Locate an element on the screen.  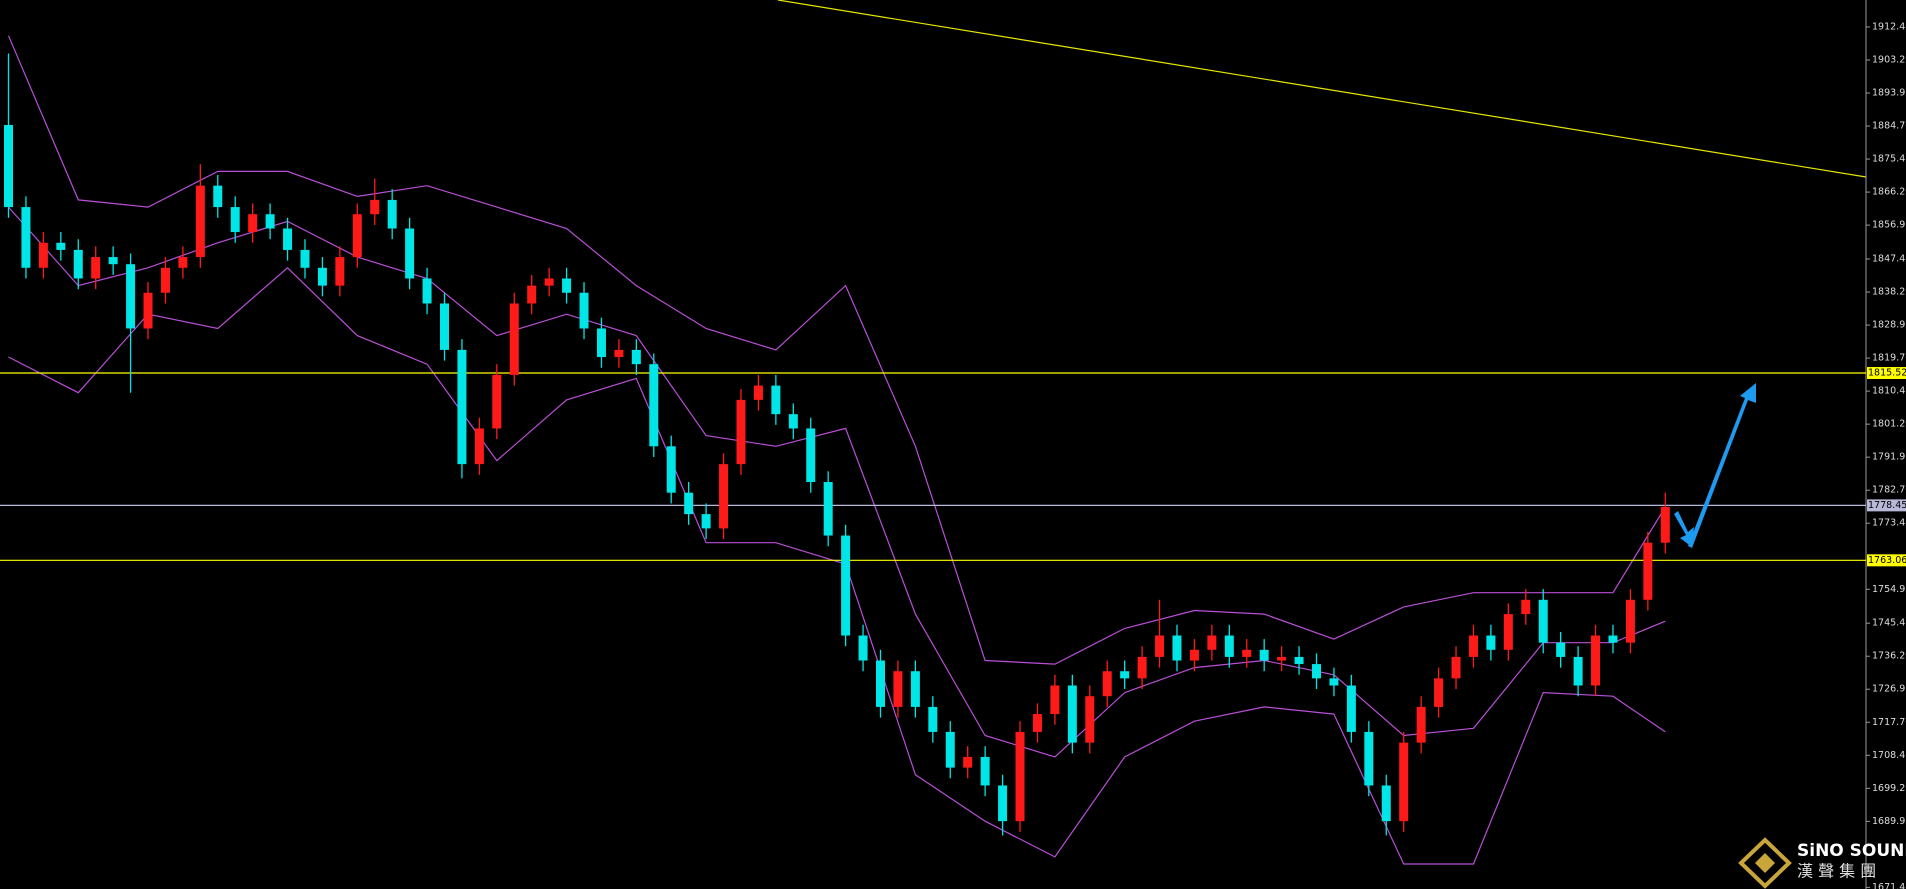
y-tick-label: 1856.95 is located at coordinates (1889, 225).